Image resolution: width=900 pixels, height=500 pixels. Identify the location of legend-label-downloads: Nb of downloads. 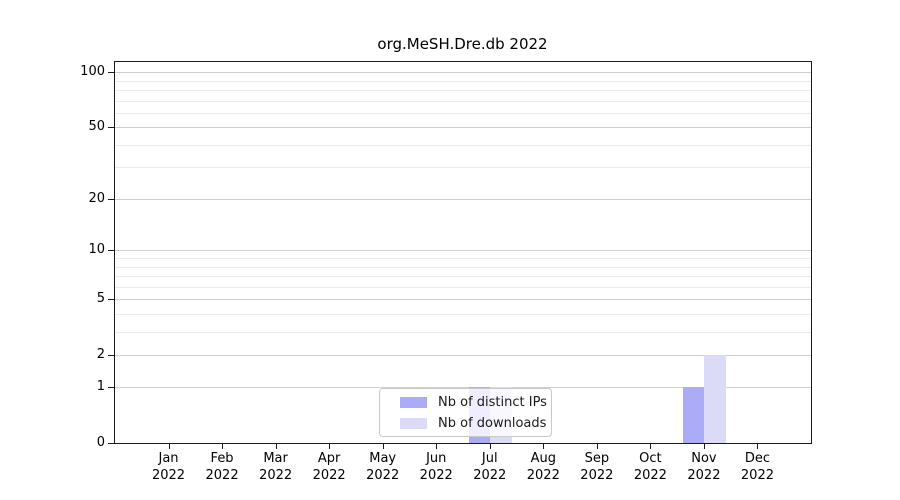
(492, 423).